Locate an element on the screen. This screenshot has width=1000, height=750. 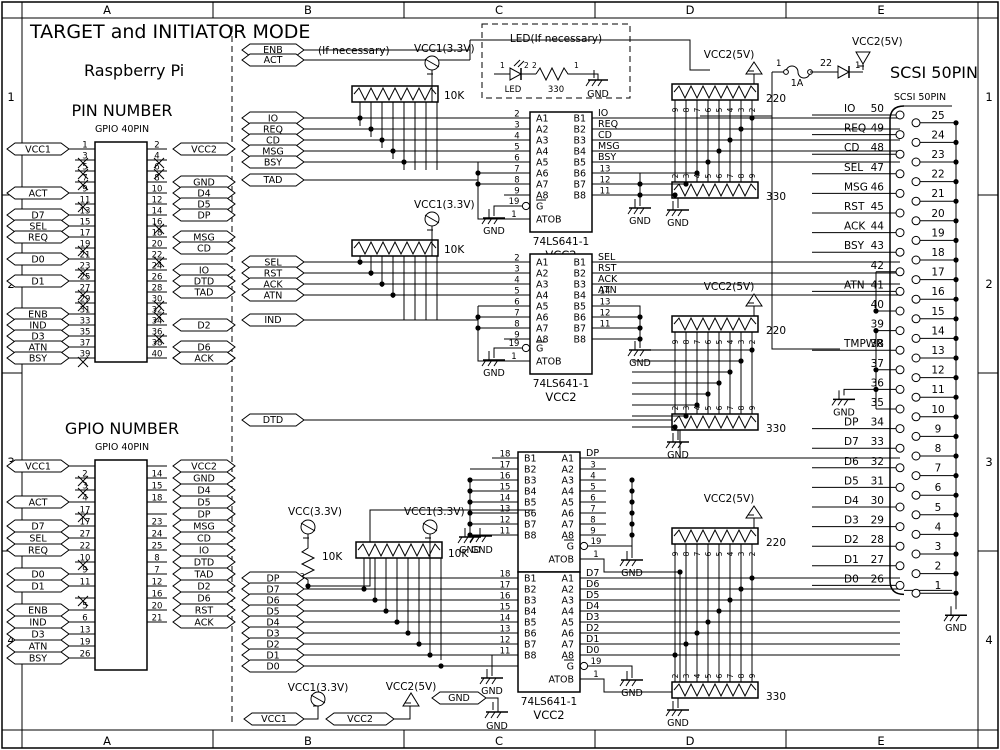
ic-pin-name: A3 is located at coordinates (567, 480).